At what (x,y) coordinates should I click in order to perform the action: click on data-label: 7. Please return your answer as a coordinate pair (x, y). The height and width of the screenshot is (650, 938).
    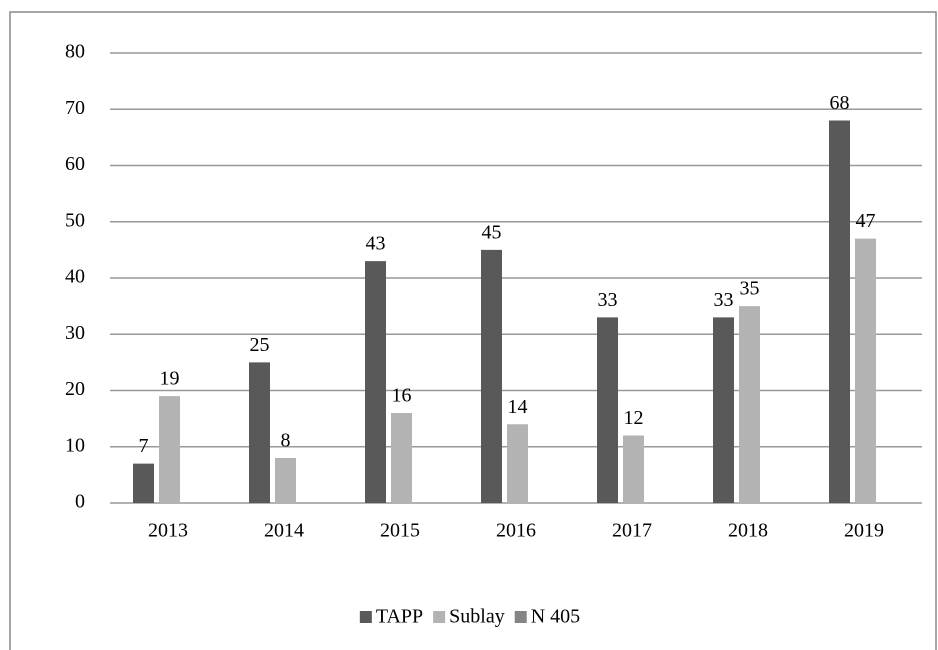
    Looking at the image, I should click on (144, 446).